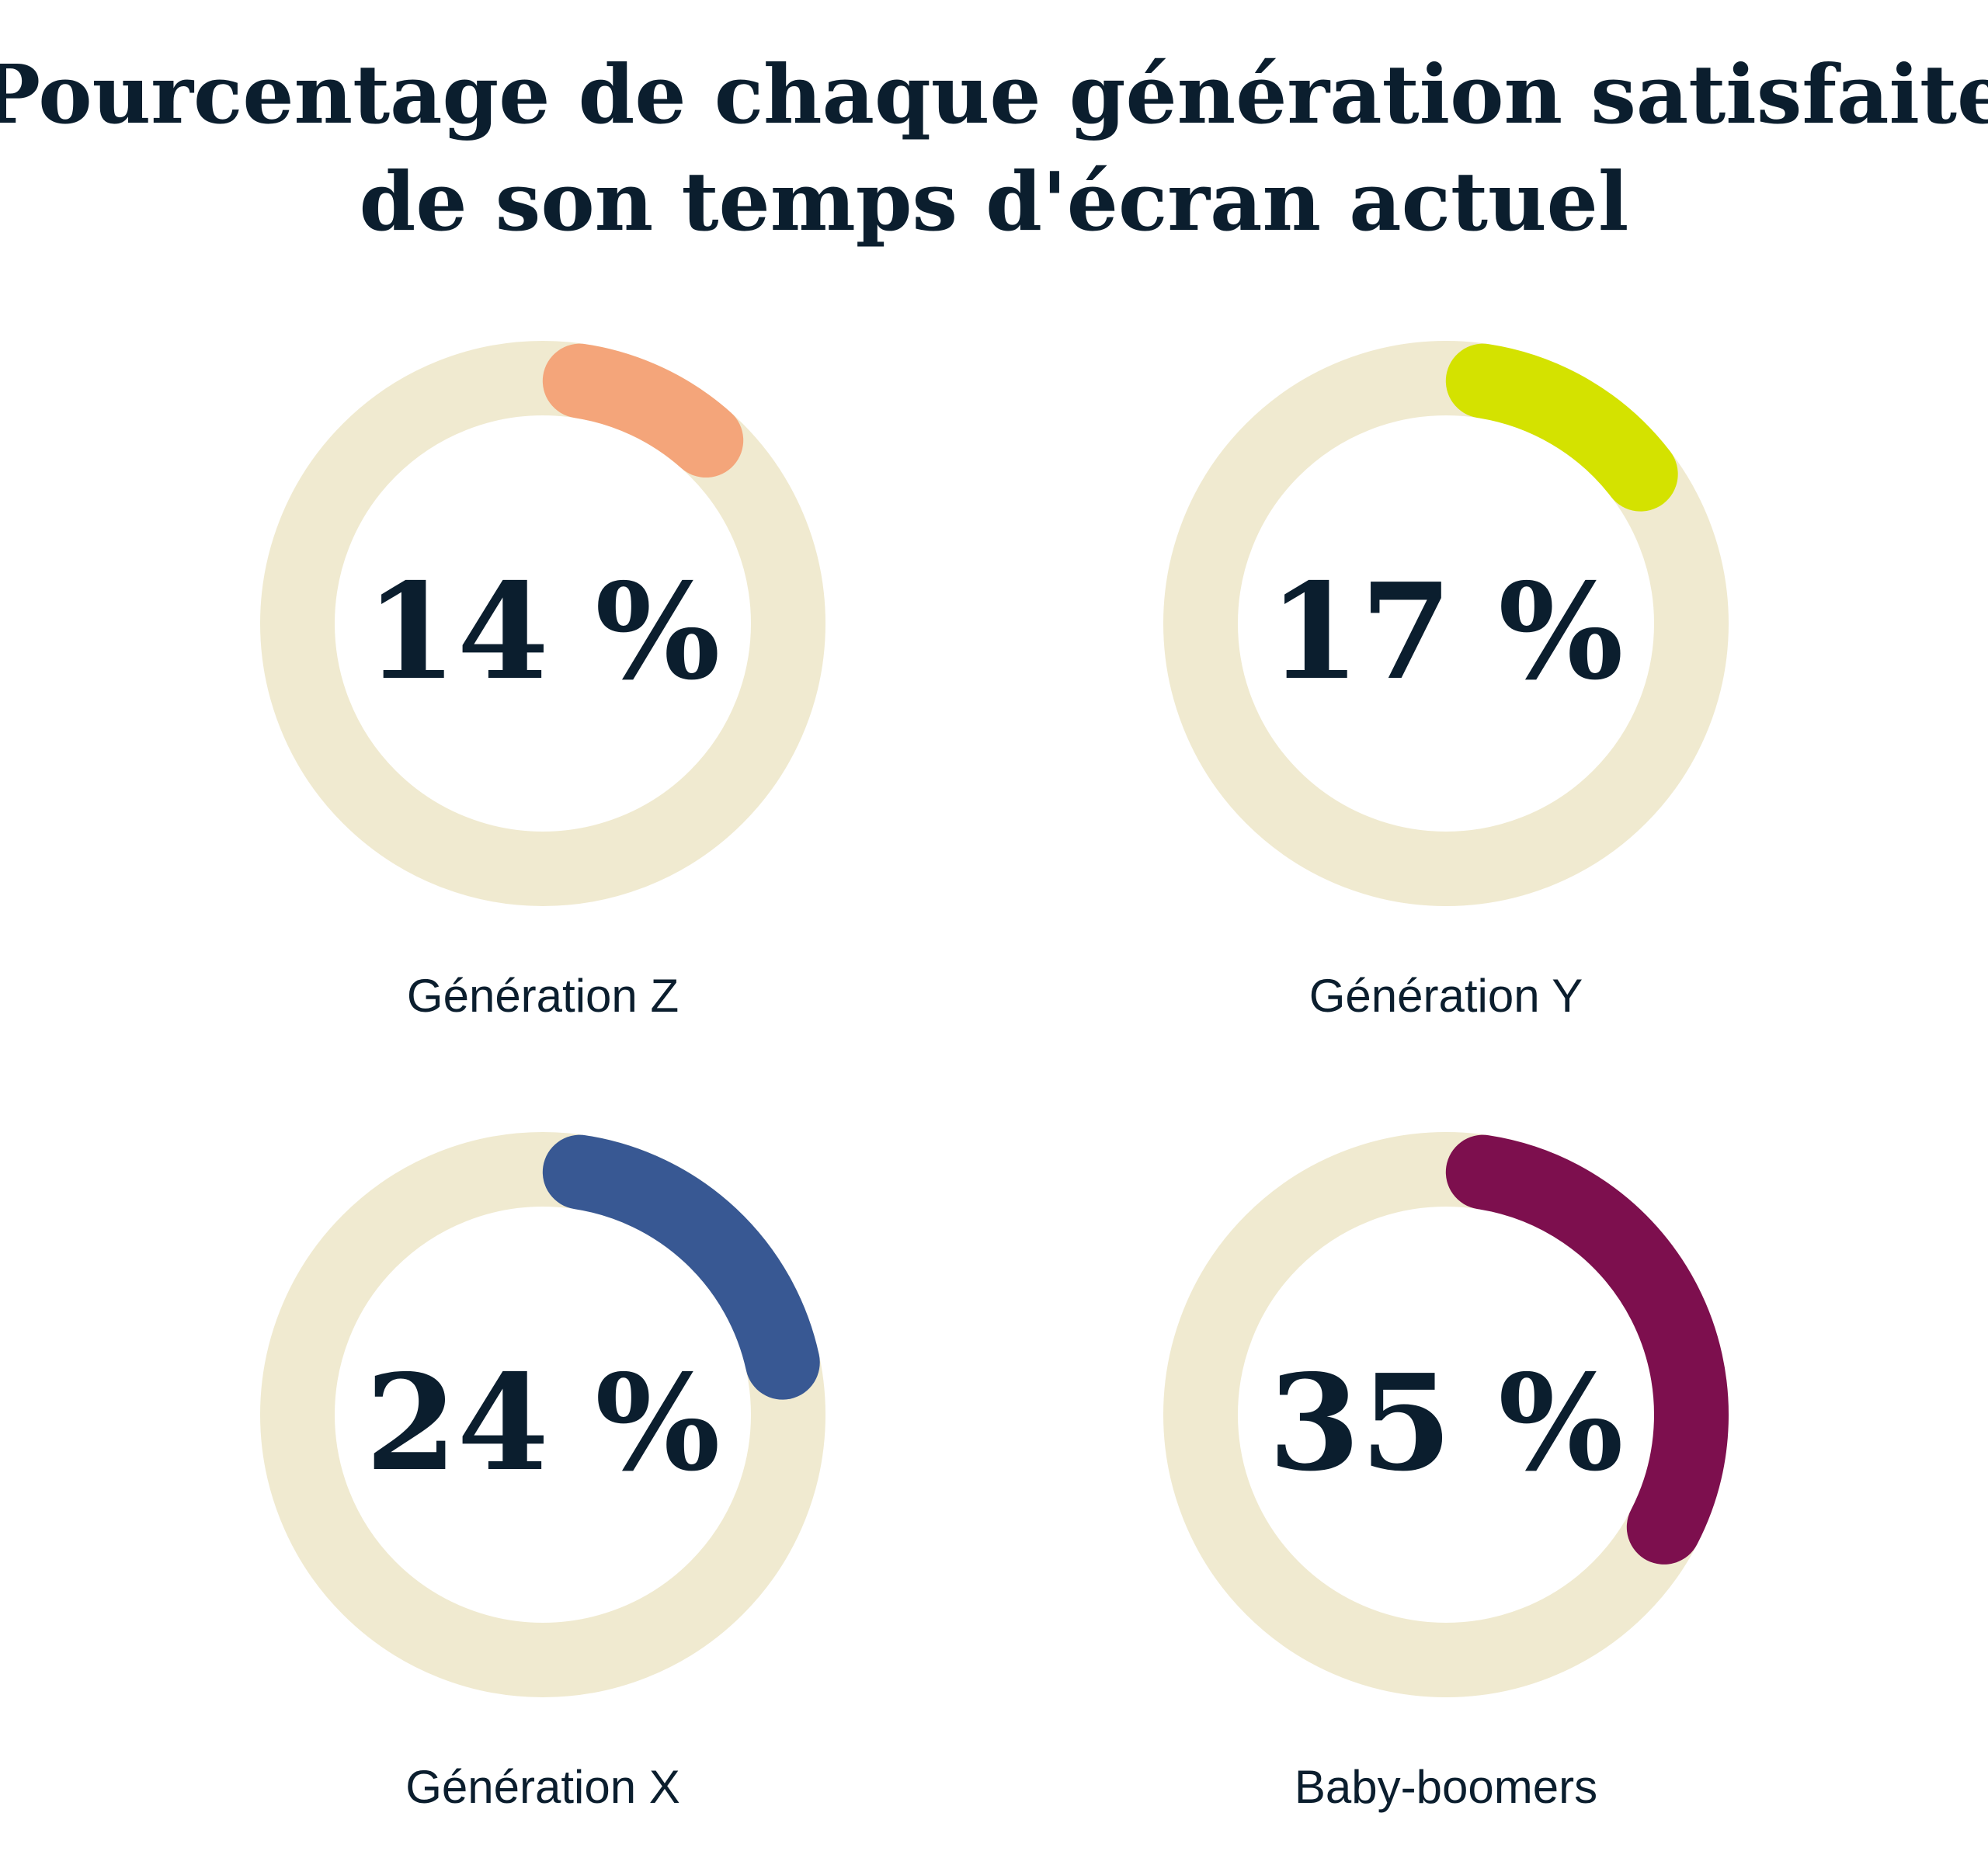 Image resolution: width=1988 pixels, height=1865 pixels. What do you see at coordinates (1446, 996) in the screenshot?
I see `donut-category-label: Génération Y` at bounding box center [1446, 996].